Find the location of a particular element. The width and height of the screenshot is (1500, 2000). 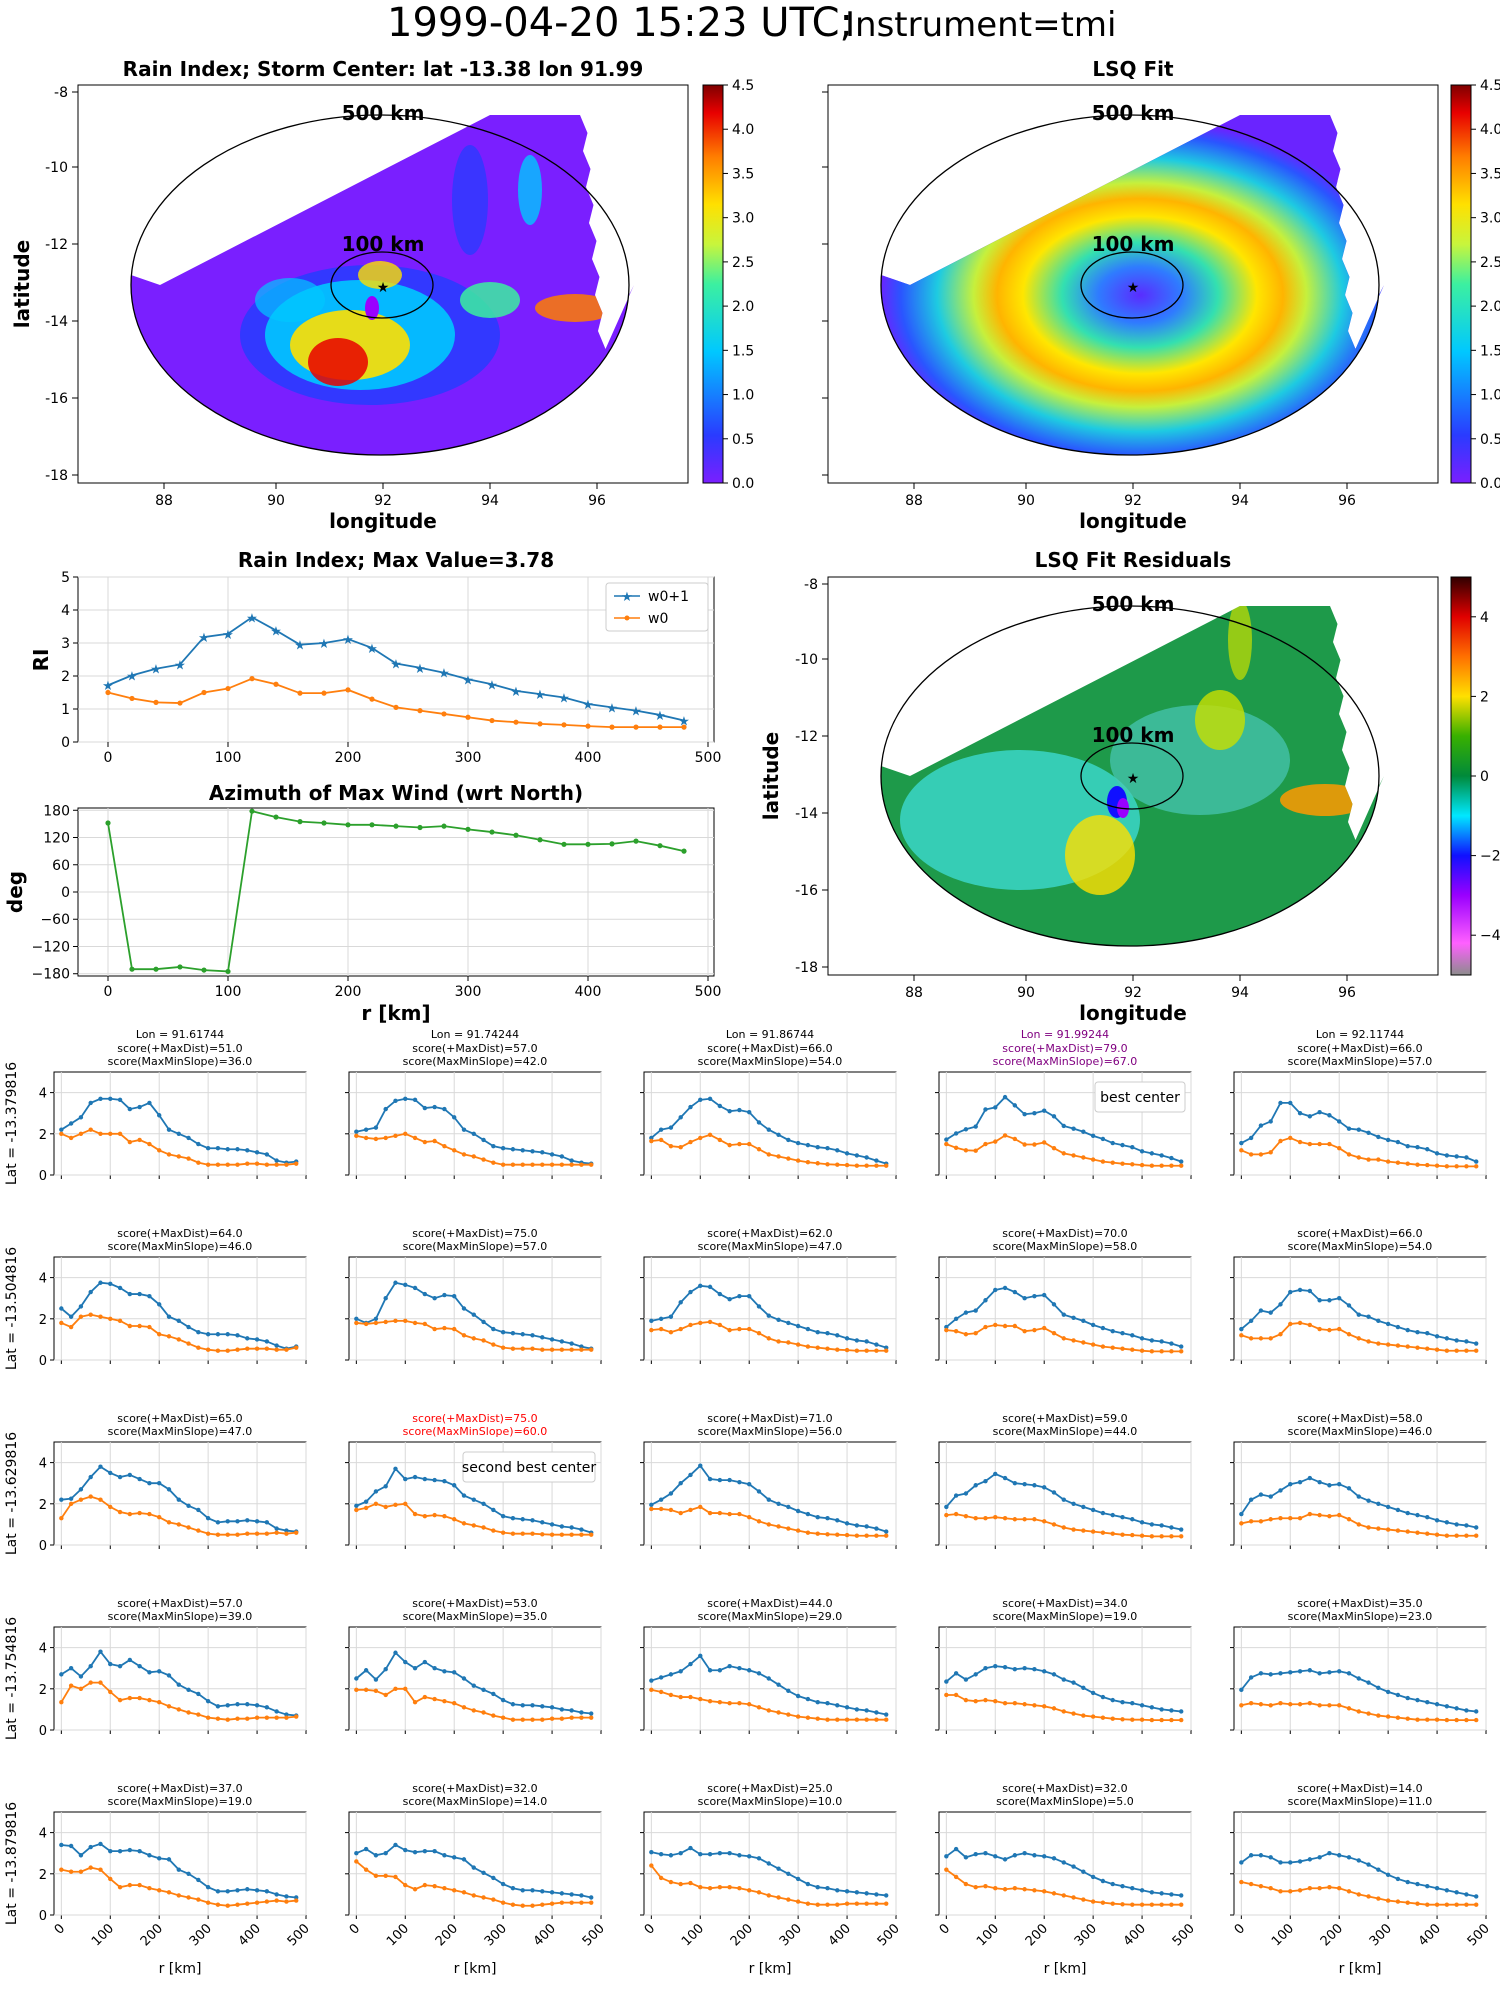

y-tick-label: 0 is located at coordinates (43, 1731).